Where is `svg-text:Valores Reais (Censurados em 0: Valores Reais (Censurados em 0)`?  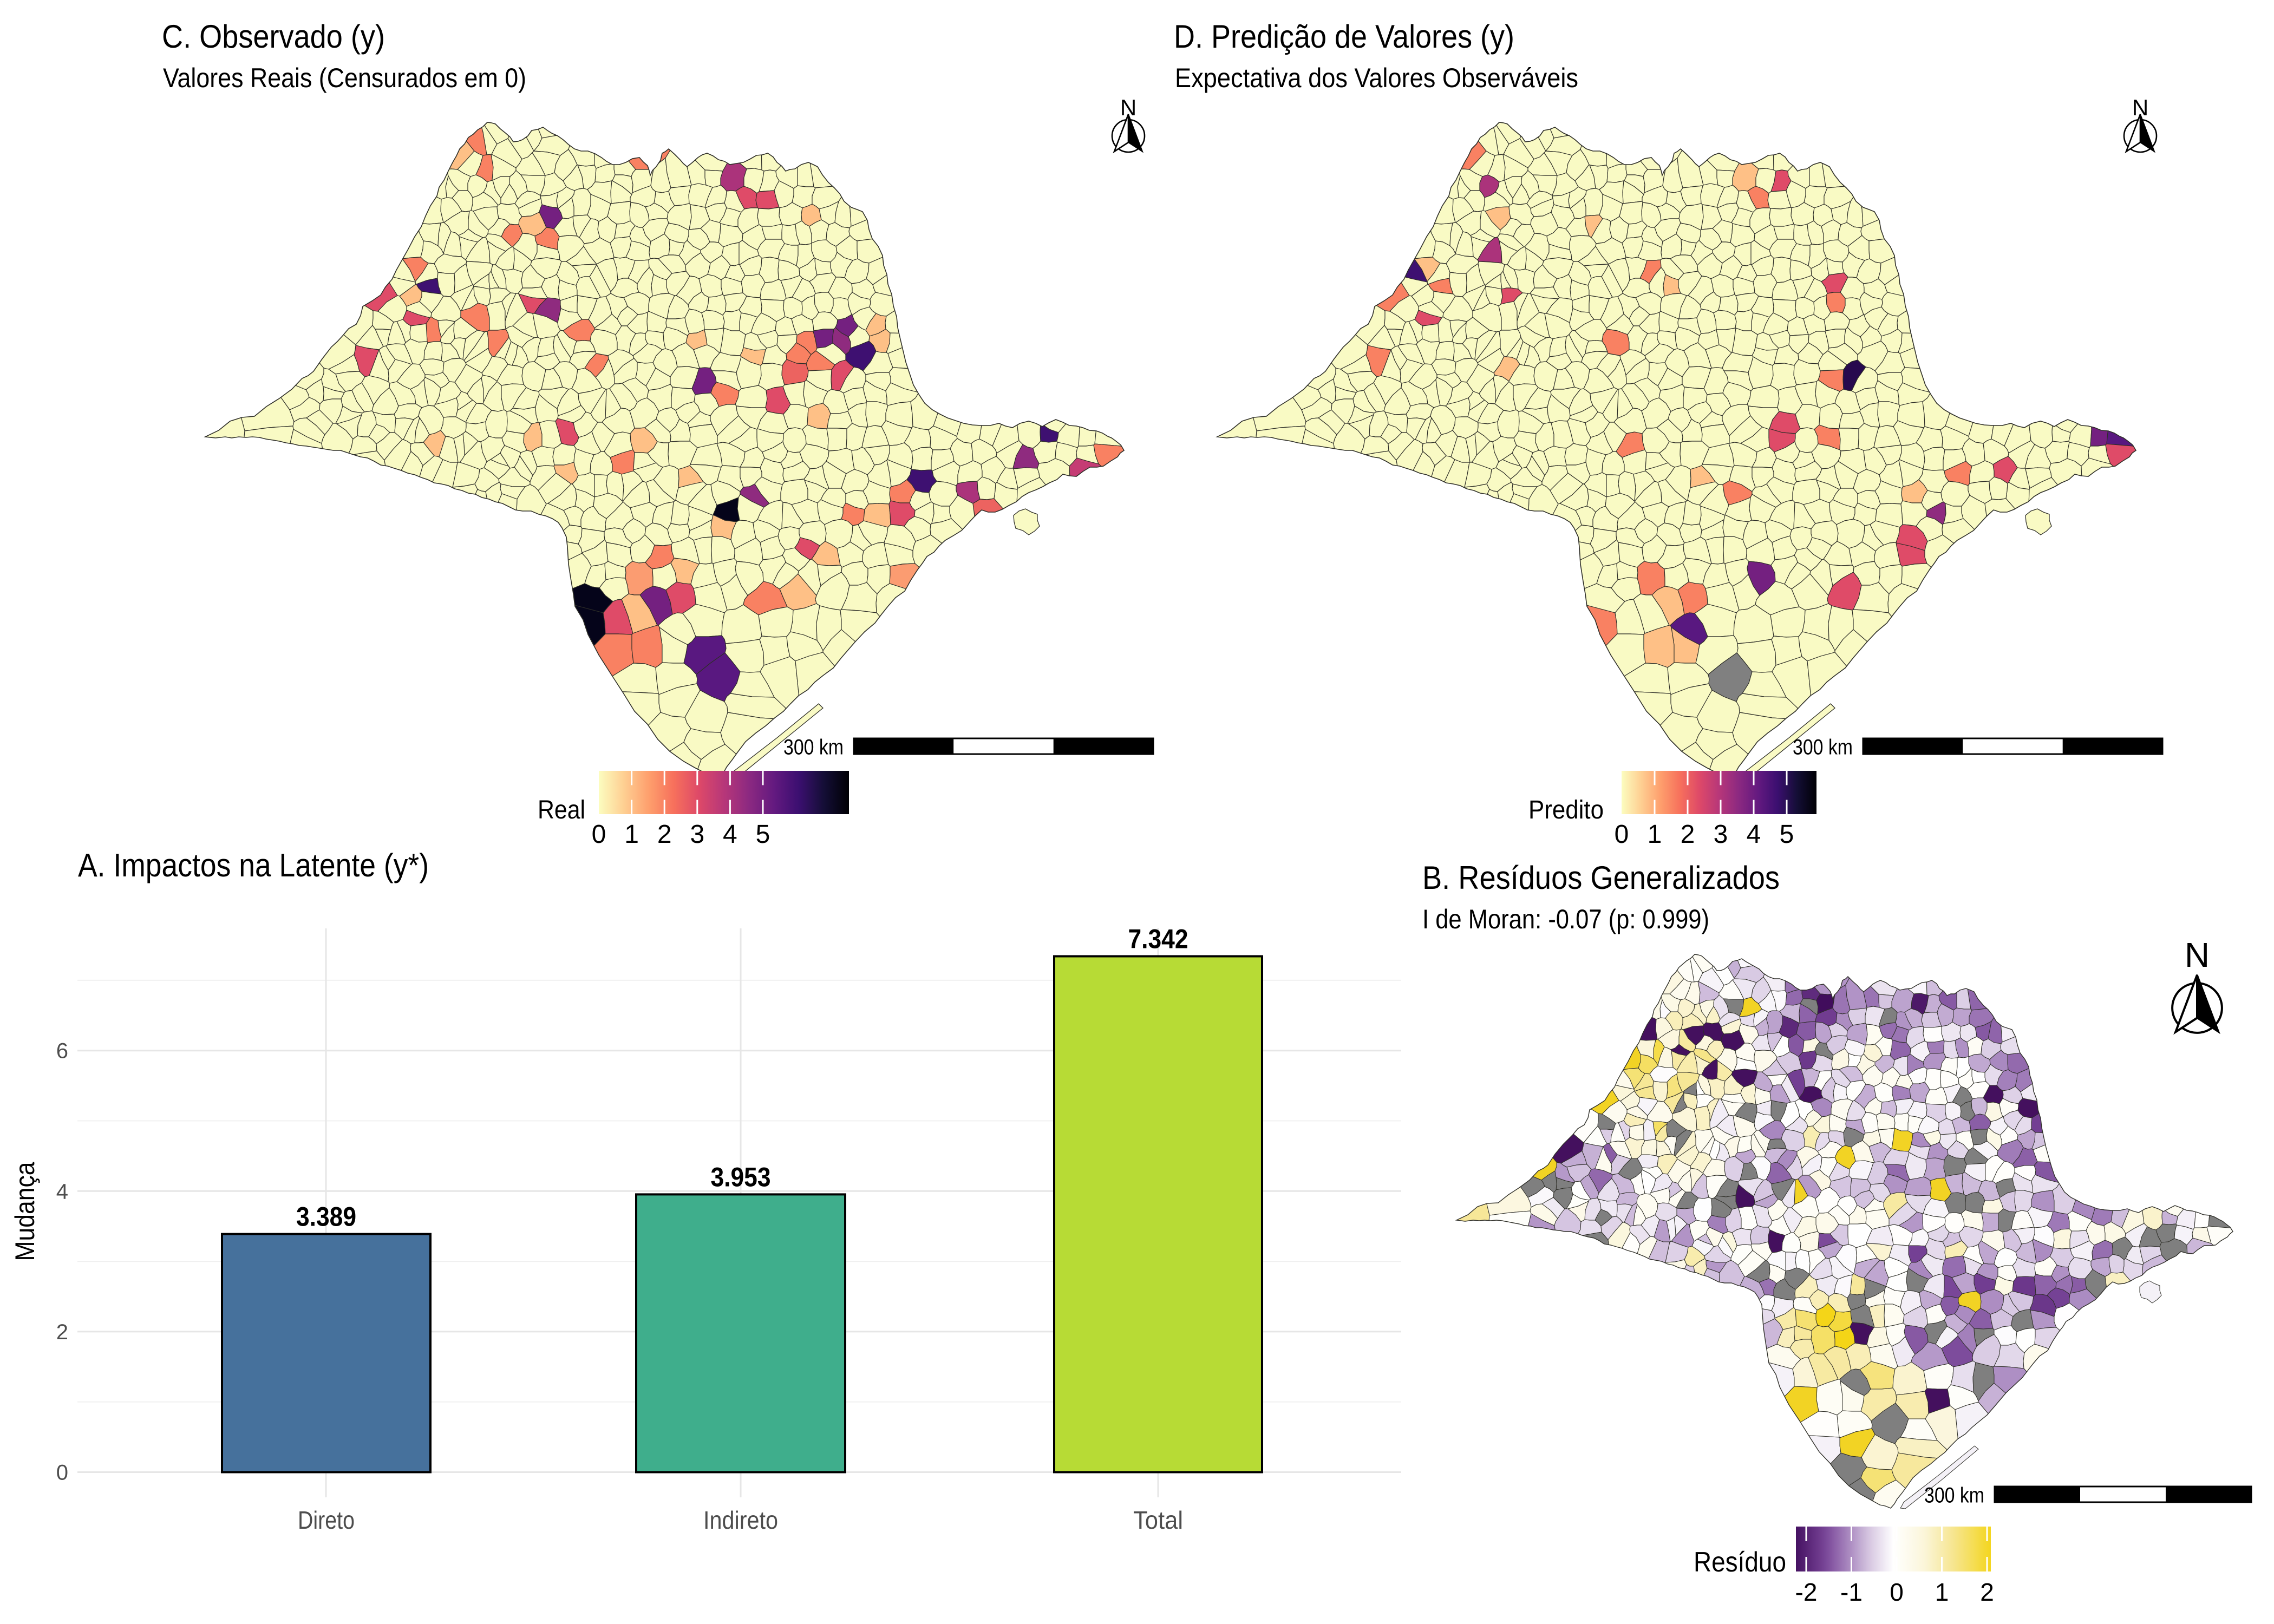
svg-text:Valores Reais (Censurados em 0: Valores Reais (Censurados em 0) is located at coordinates (345, 78).